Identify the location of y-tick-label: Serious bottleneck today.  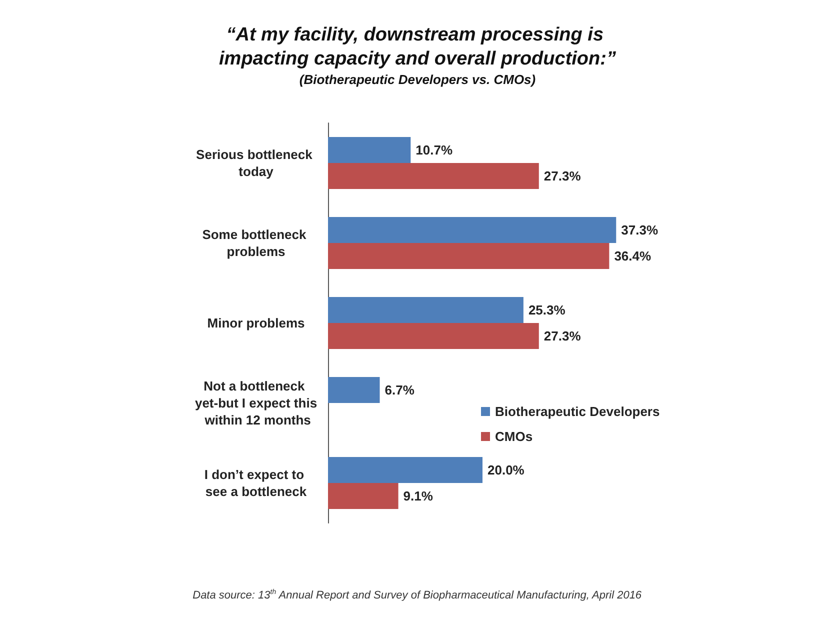
(256, 163).